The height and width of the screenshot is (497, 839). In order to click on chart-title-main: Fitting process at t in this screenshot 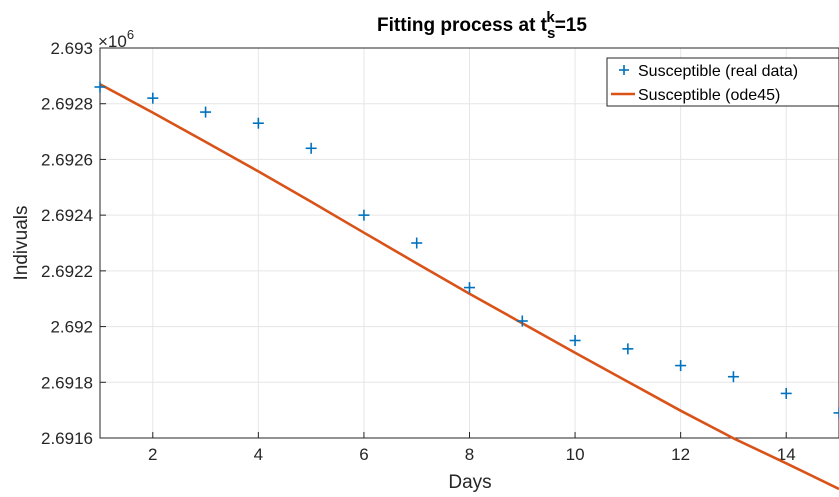, I will do `click(462, 25)`.